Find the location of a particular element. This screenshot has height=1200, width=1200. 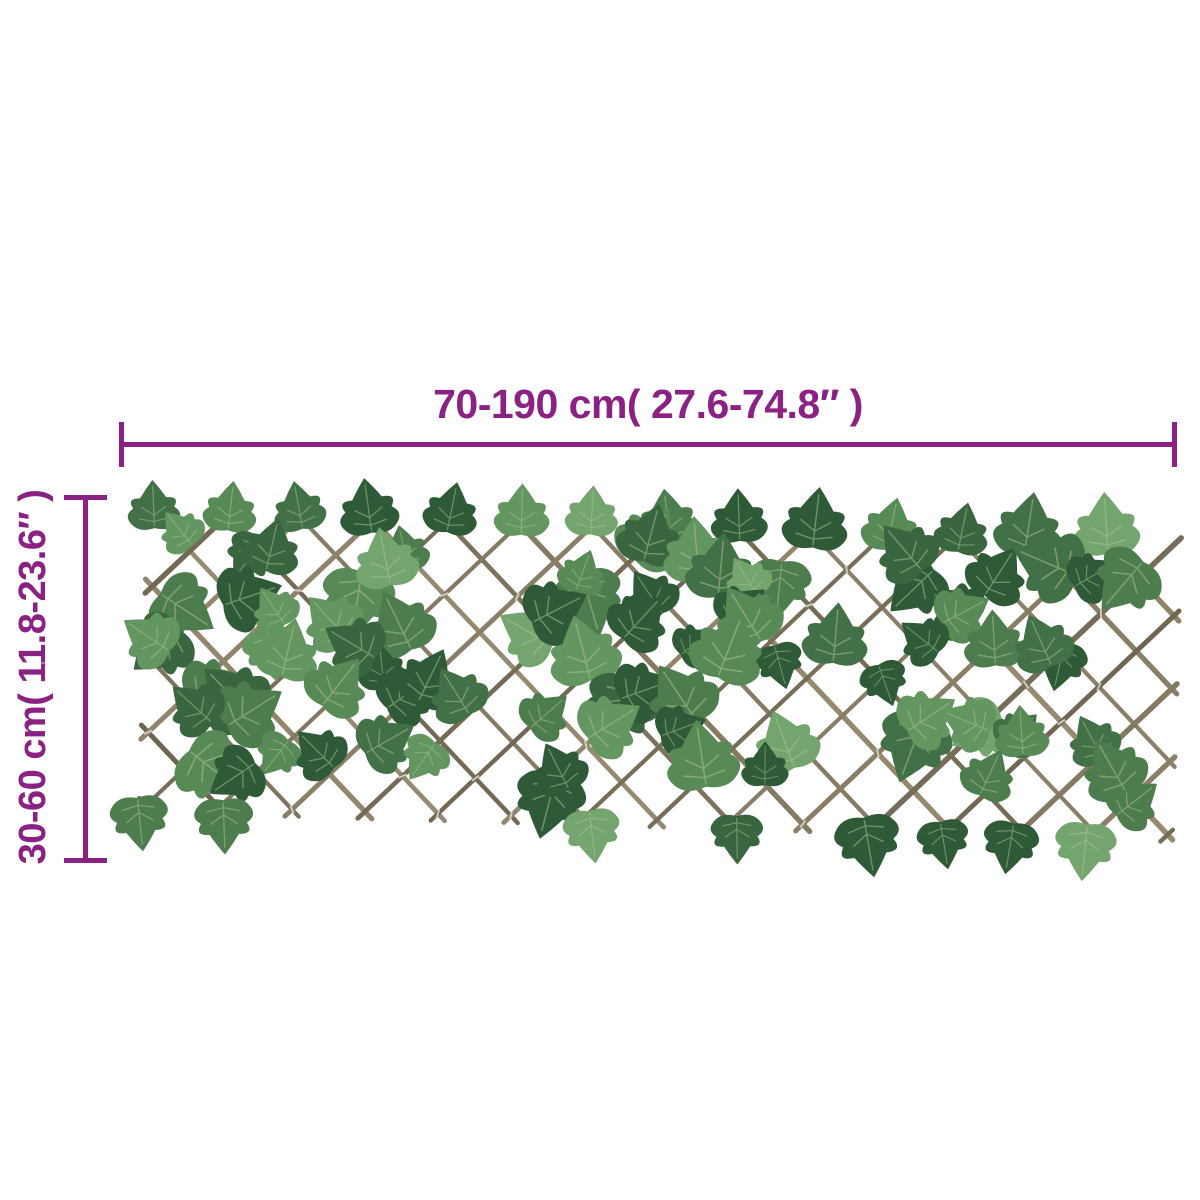

width-dimension-line is located at coordinates (648, 444).